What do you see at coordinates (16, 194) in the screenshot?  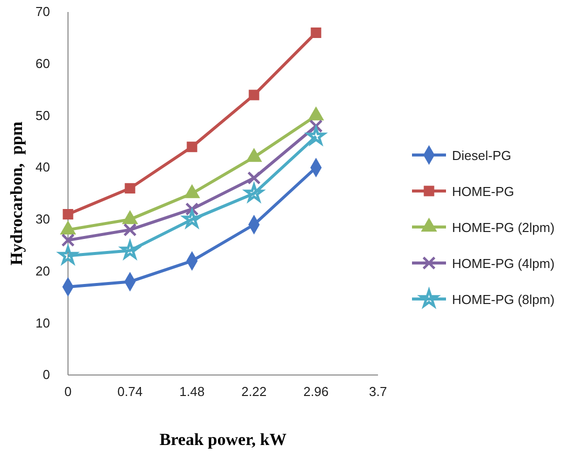 I see `y-axis-title: Hydrocarbon, ppm` at bounding box center [16, 194].